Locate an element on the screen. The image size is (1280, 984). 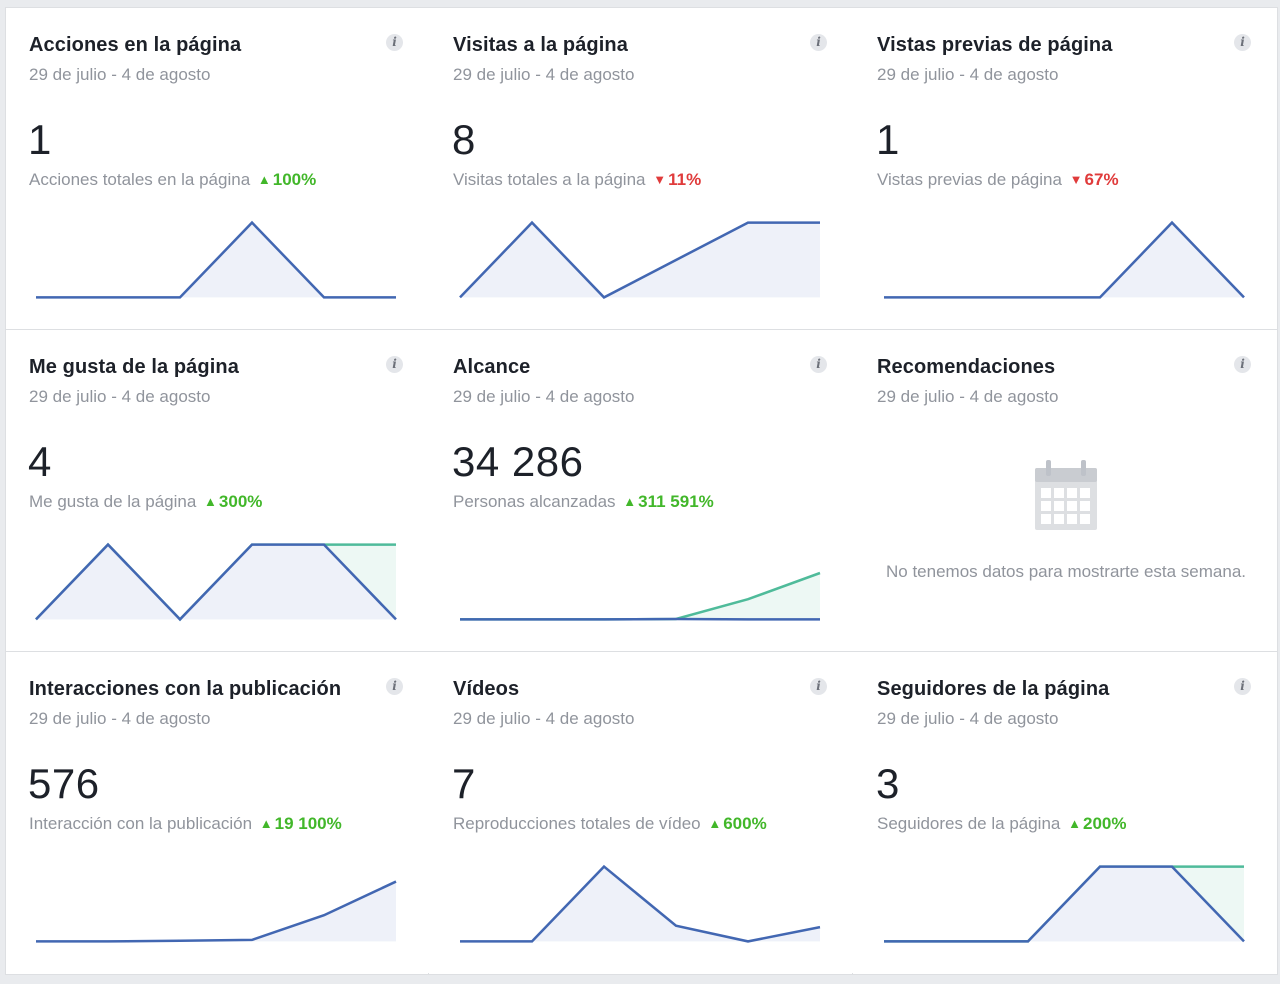
row-divider is located at coordinates (641, 651).